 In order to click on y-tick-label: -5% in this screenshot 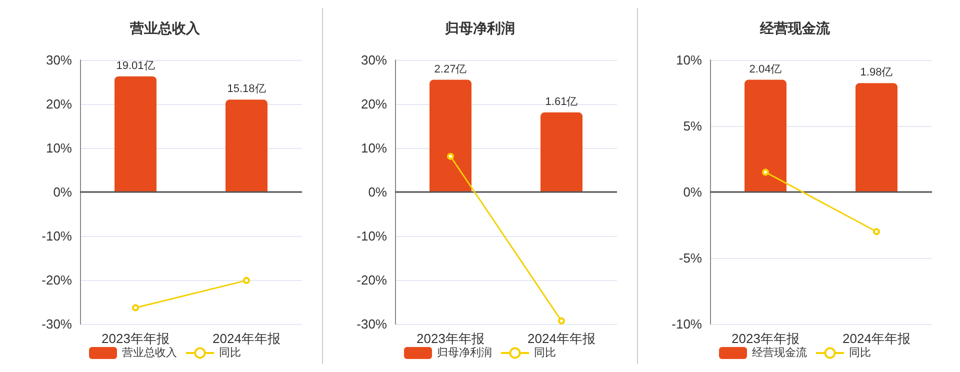, I will do `click(690, 258)`.